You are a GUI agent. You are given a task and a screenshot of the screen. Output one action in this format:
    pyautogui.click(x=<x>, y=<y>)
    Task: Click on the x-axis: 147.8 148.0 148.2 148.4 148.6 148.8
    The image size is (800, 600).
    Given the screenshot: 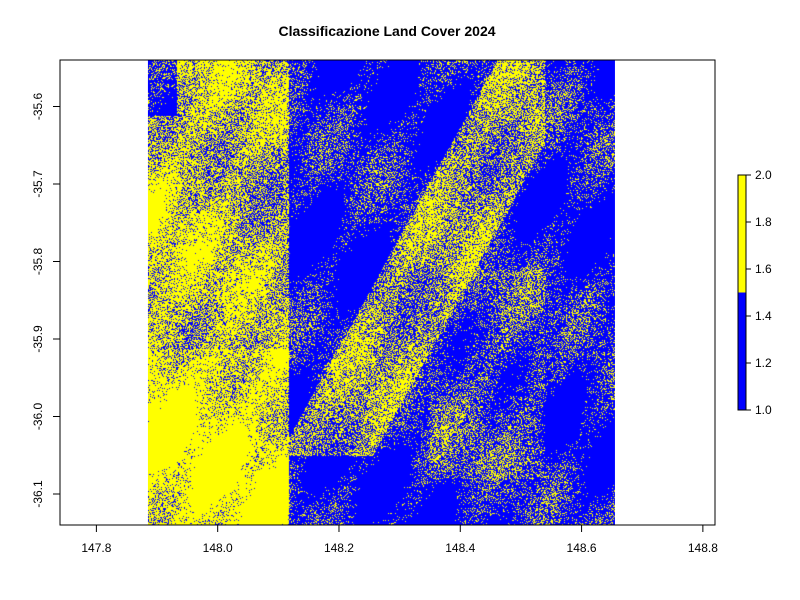 What is the action you would take?
    pyautogui.click(x=399, y=539)
    